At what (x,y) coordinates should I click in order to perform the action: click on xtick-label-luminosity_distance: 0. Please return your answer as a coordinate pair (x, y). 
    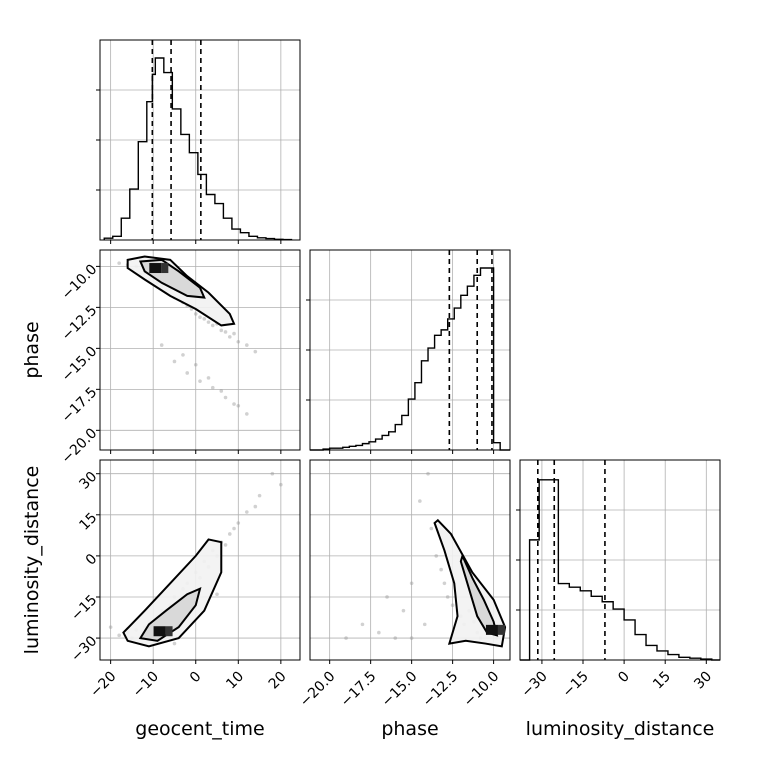
    Looking at the image, I should click on (624, 678).